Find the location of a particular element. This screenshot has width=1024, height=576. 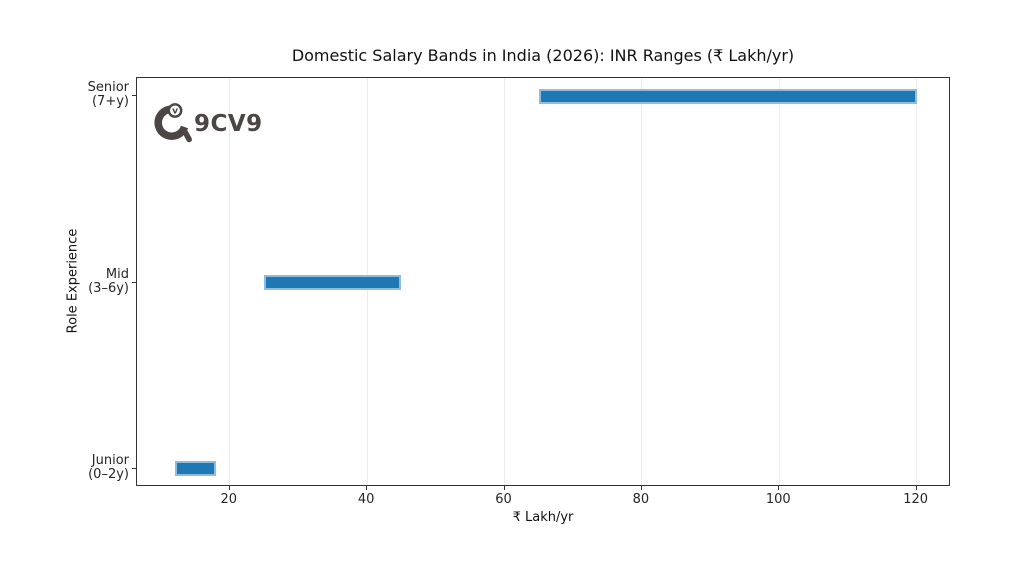

x-tick-label: 120 is located at coordinates (916, 499).